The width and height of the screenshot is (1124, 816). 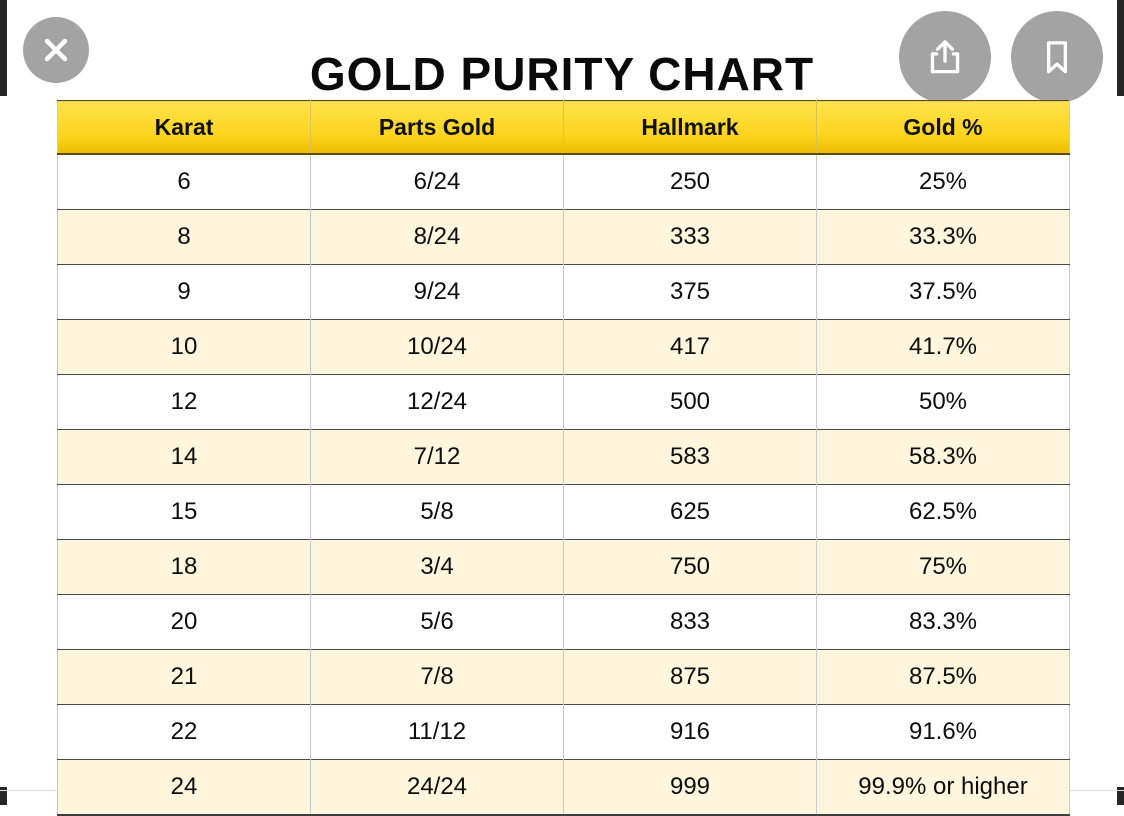 I want to click on table-cell: 99.9% or higher, so click(x=943, y=787).